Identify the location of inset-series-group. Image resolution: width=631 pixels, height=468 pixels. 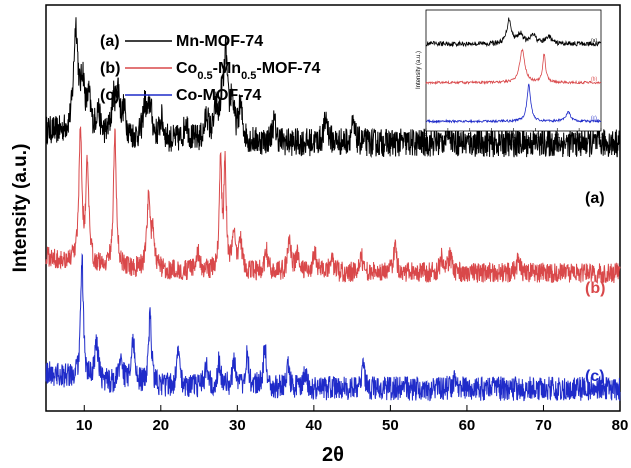
(513, 70).